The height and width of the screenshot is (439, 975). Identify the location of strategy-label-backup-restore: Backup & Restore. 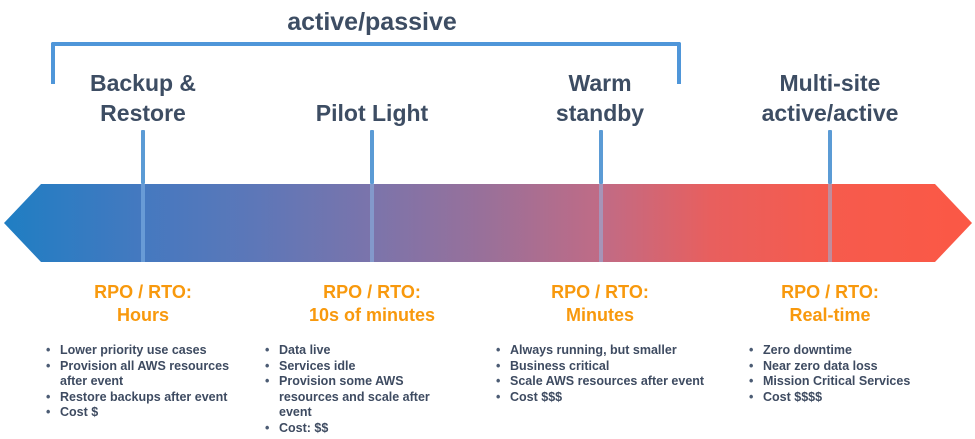
(143, 98).